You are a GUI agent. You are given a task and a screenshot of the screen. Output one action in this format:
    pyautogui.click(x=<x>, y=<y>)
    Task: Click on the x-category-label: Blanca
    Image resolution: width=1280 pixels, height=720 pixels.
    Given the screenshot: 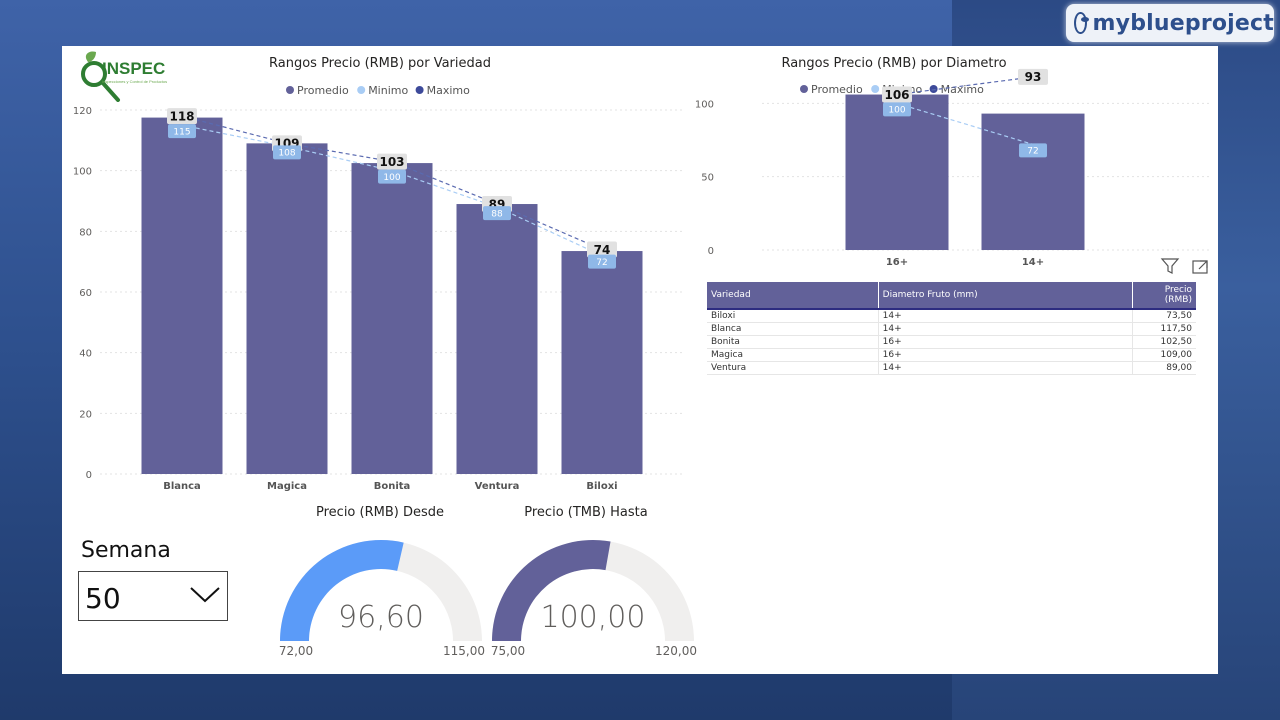 What is the action you would take?
    pyautogui.click(x=182, y=486)
    